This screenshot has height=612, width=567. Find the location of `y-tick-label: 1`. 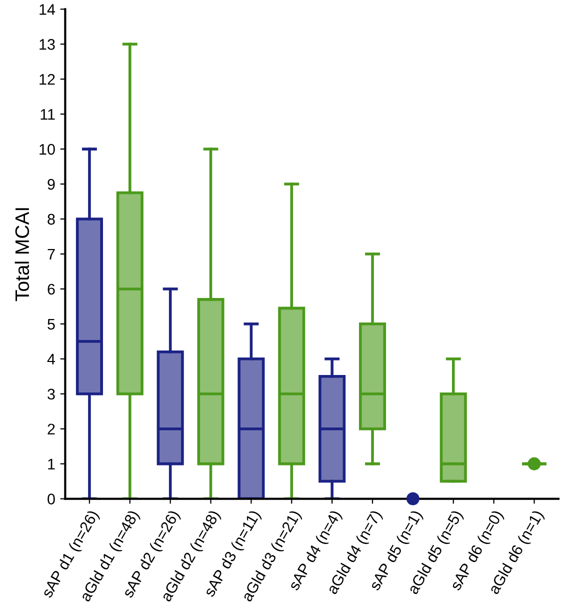

y-tick-label: 1 is located at coordinates (51, 464).